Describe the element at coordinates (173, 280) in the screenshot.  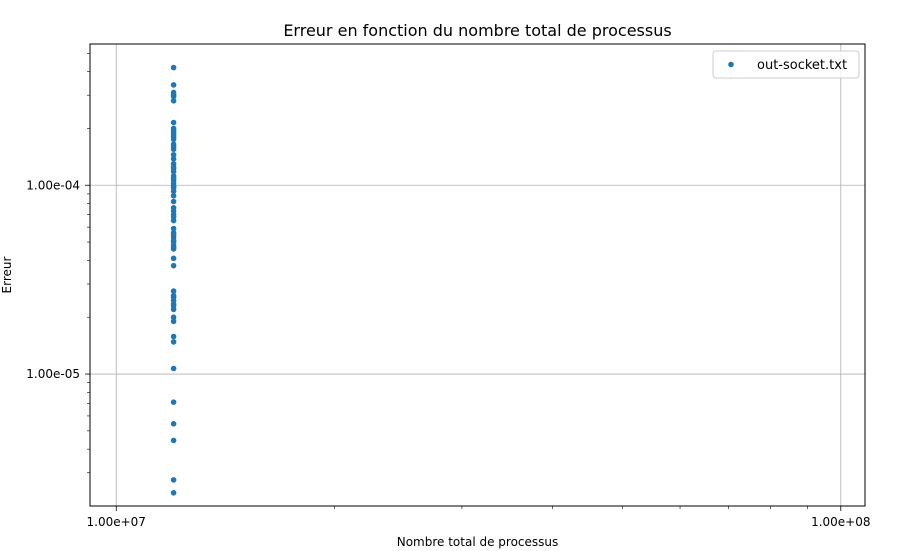
I see `data-points` at that location.